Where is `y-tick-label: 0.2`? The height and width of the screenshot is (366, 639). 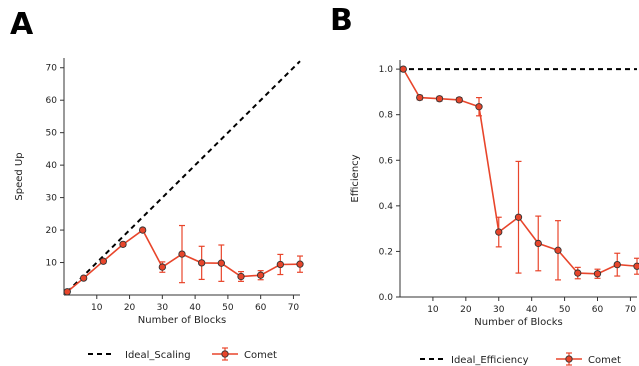
y-tick-label: 0.2 is located at coordinates (386, 252).